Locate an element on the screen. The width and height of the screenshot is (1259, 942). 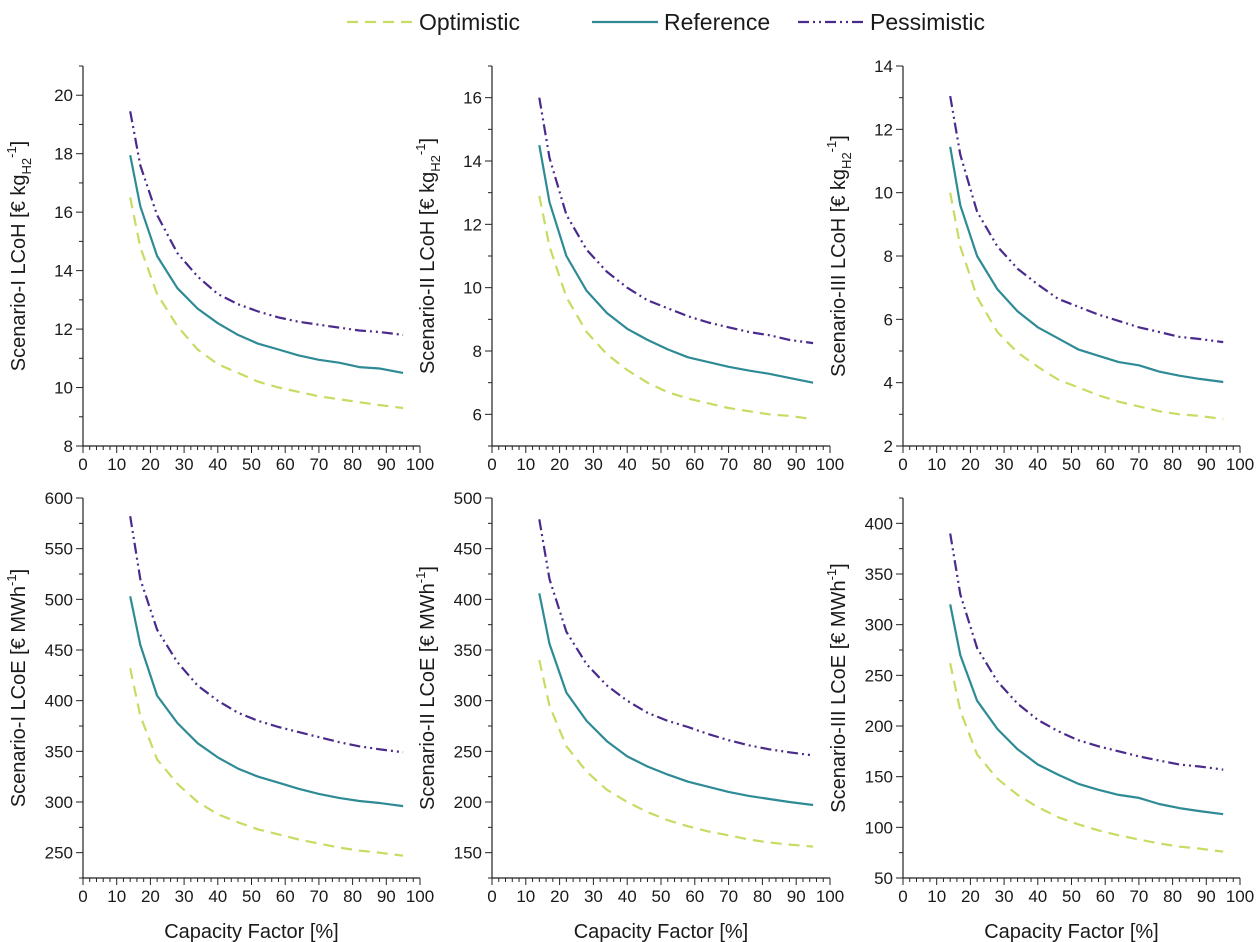
y-tick-label: 350 is located at coordinates (468, 650).